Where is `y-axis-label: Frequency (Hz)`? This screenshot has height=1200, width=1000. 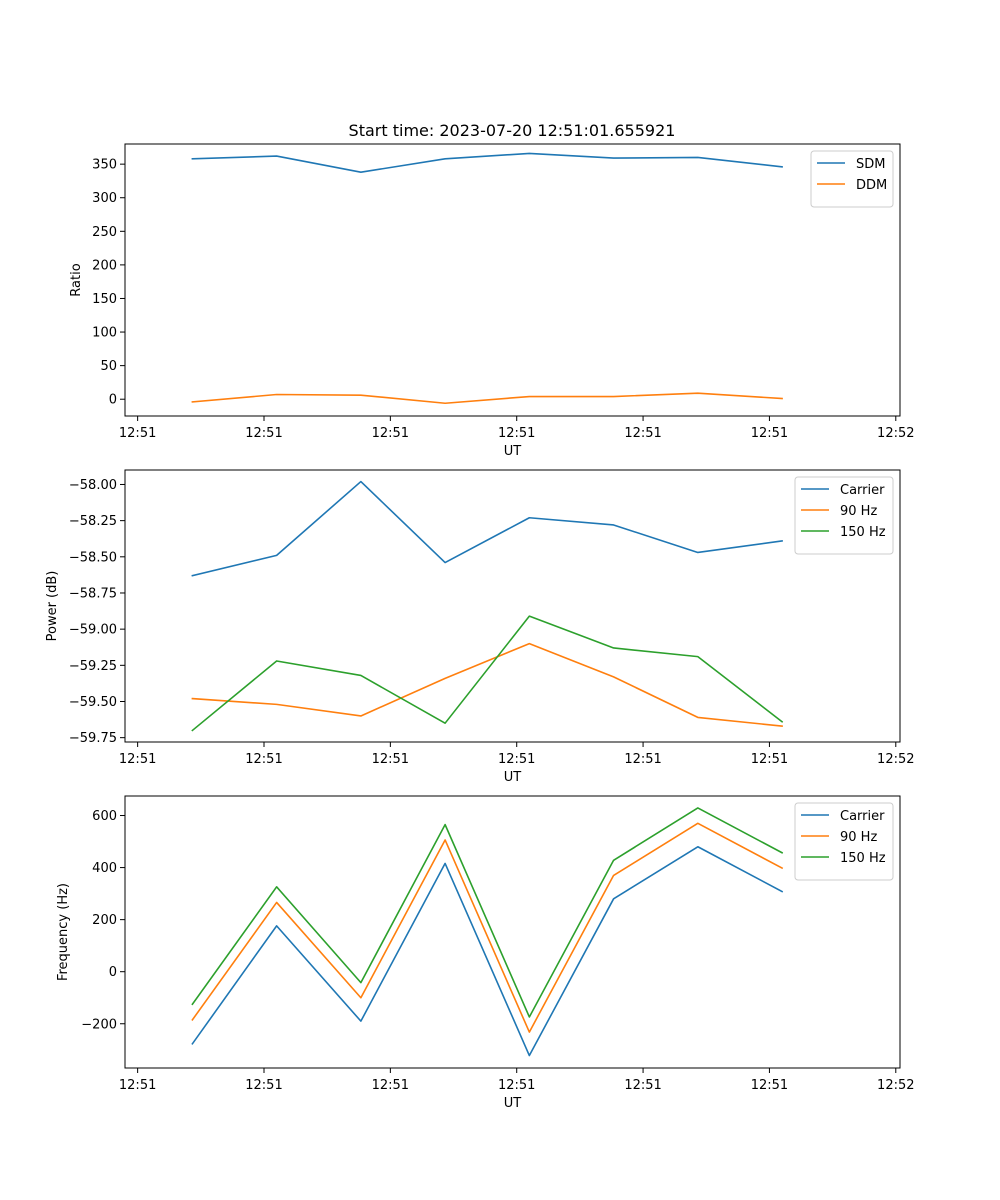
y-axis-label: Frequency (Hz) is located at coordinates (63, 932).